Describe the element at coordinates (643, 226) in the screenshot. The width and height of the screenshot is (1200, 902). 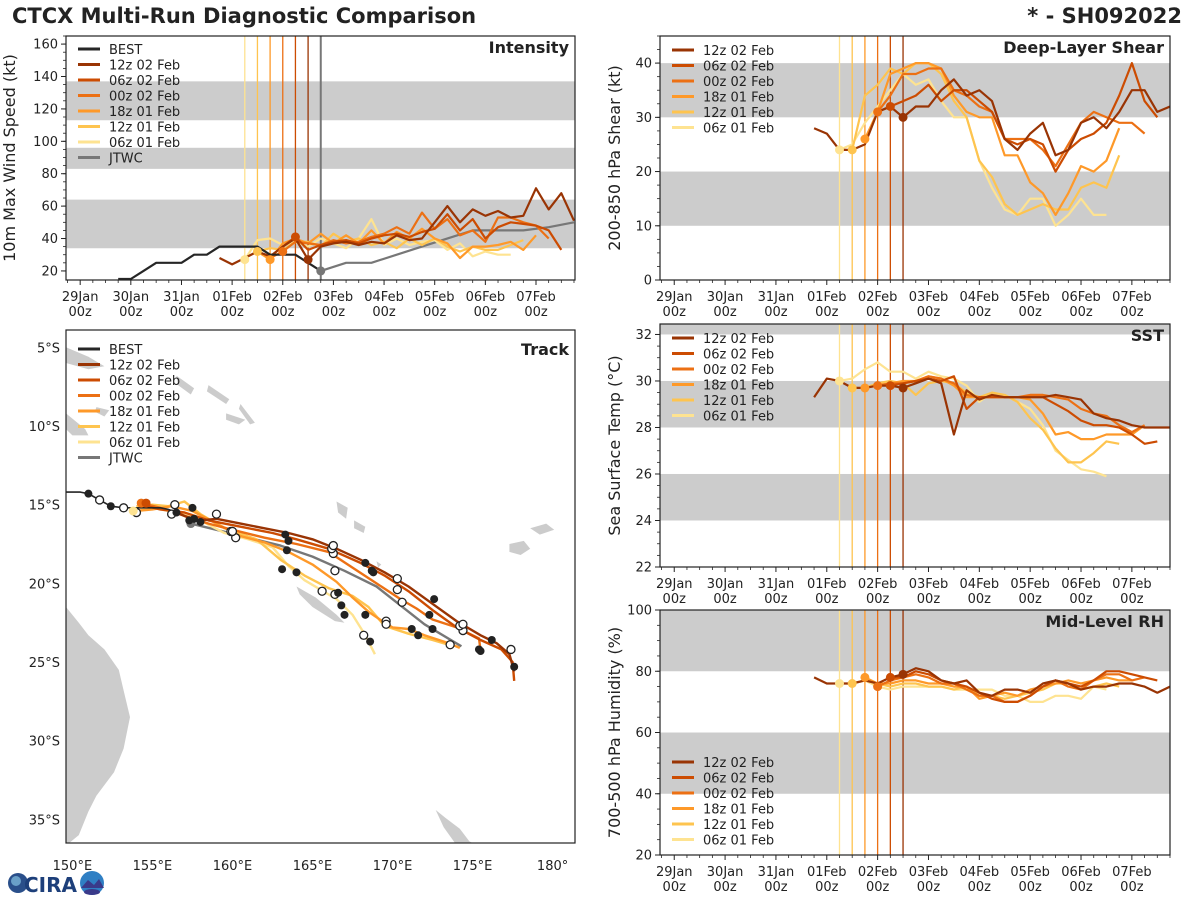
I see `y-tick-label: 10` at that location.